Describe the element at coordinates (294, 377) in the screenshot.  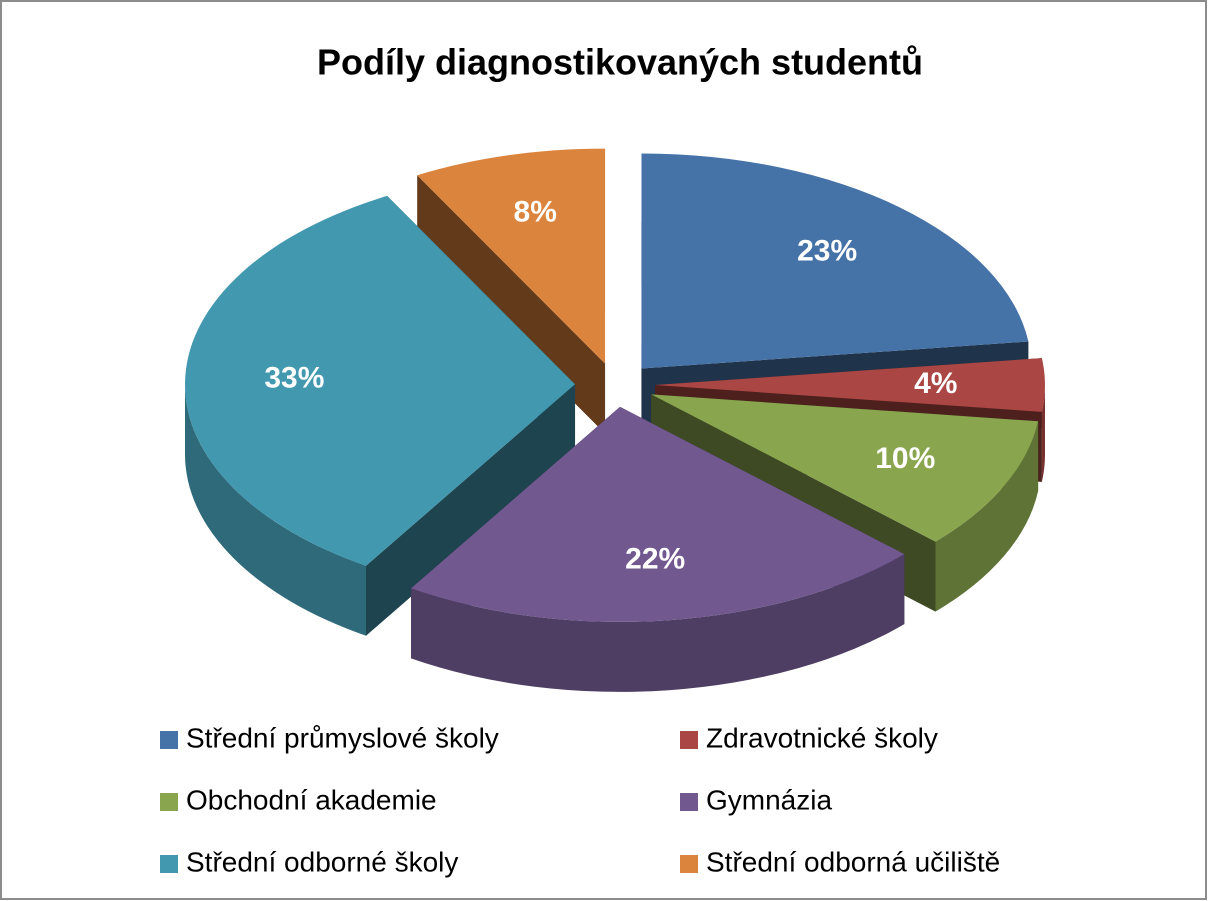
I see `data-label: 33%` at that location.